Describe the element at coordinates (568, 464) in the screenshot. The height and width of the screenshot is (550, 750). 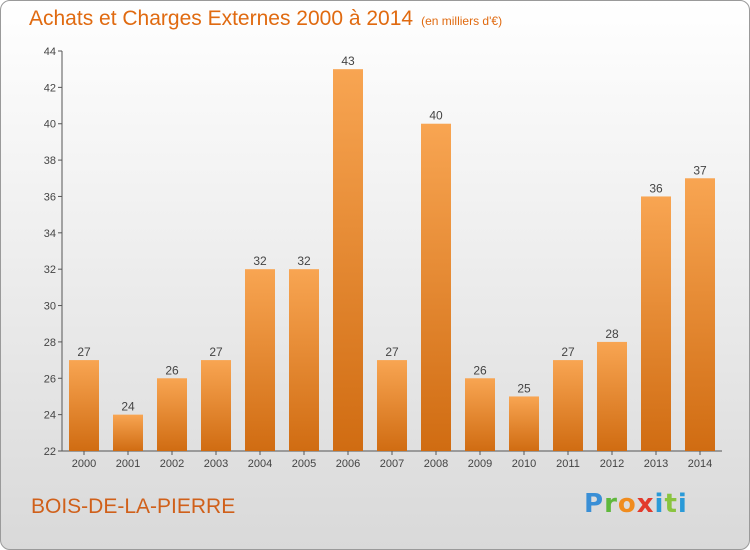
I see `x-tick-label: 2011` at that location.